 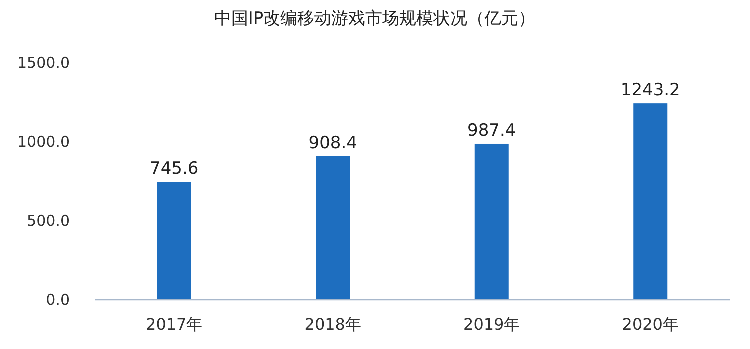 What do you see at coordinates (58, 300) in the screenshot?
I see `y-tick-label: 0.0` at bounding box center [58, 300].